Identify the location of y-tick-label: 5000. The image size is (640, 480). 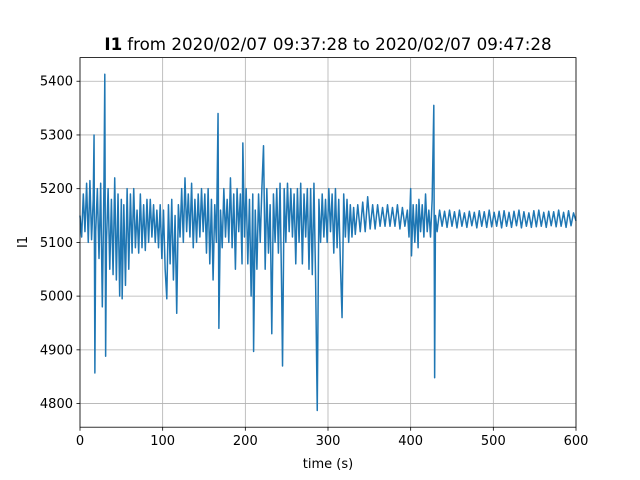
(56, 297).